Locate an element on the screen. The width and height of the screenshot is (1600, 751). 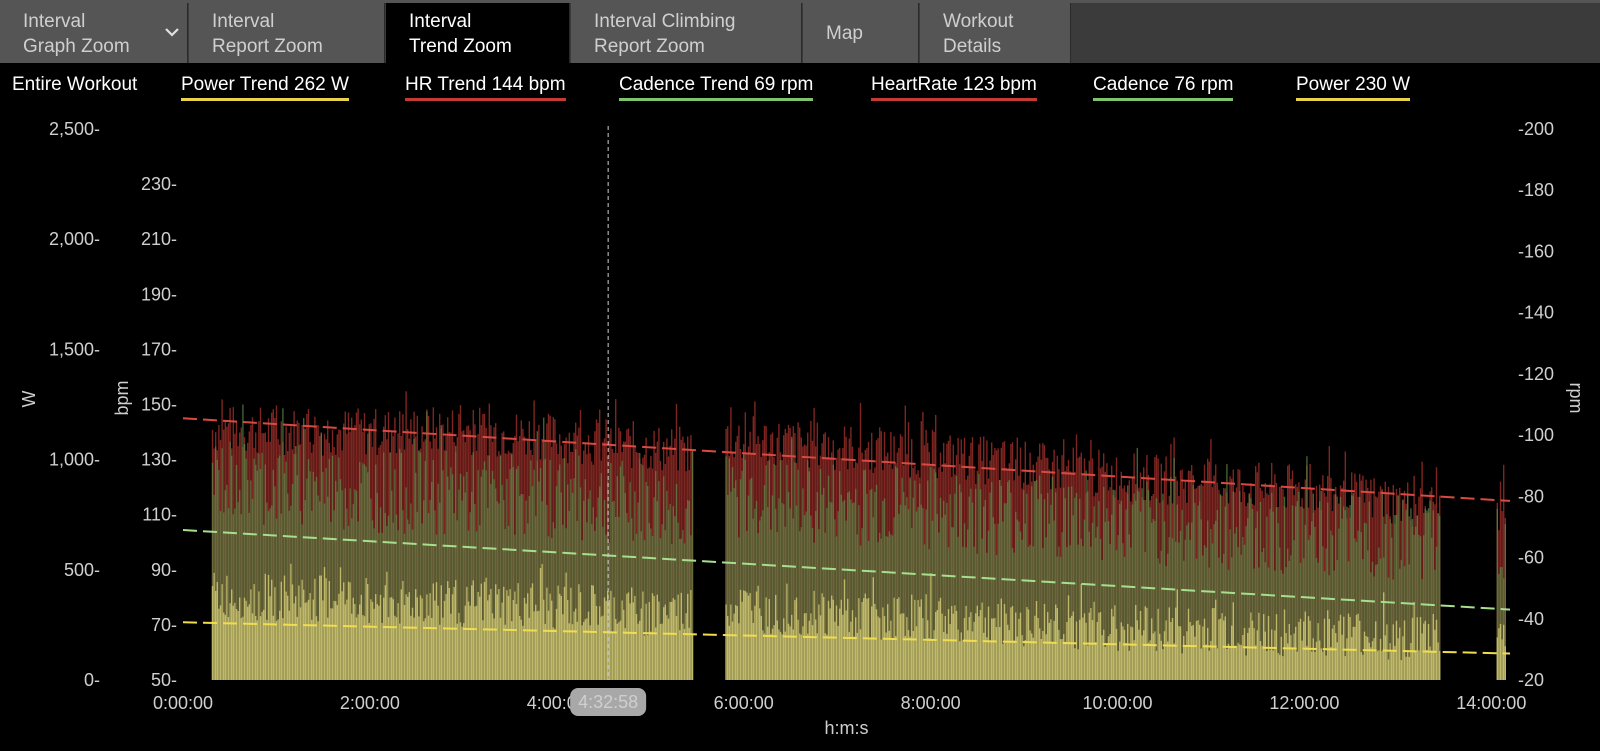
tab-map: Map is located at coordinates (861, 33).